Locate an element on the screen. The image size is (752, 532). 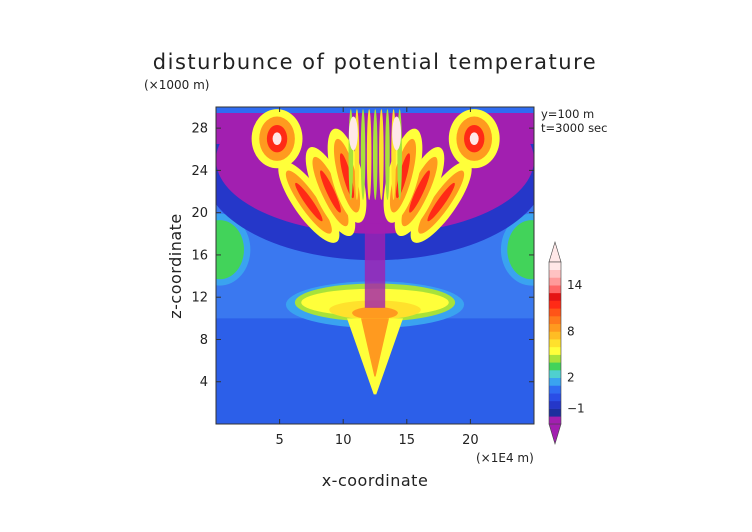
colorbar-label: 8 is located at coordinates (571, 331).